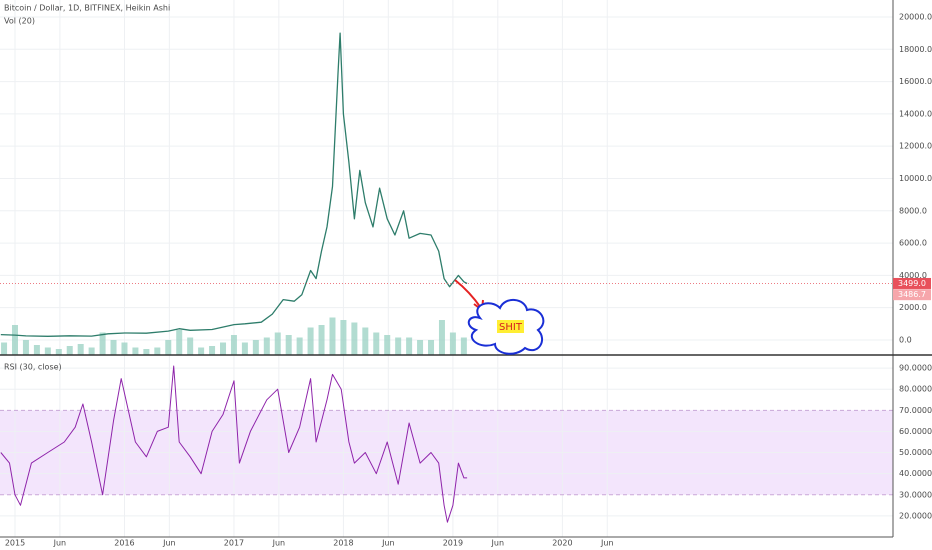  What do you see at coordinates (915, 515) in the screenshot?
I see `rsi-tick-label: 20.0000` at bounding box center [915, 515].